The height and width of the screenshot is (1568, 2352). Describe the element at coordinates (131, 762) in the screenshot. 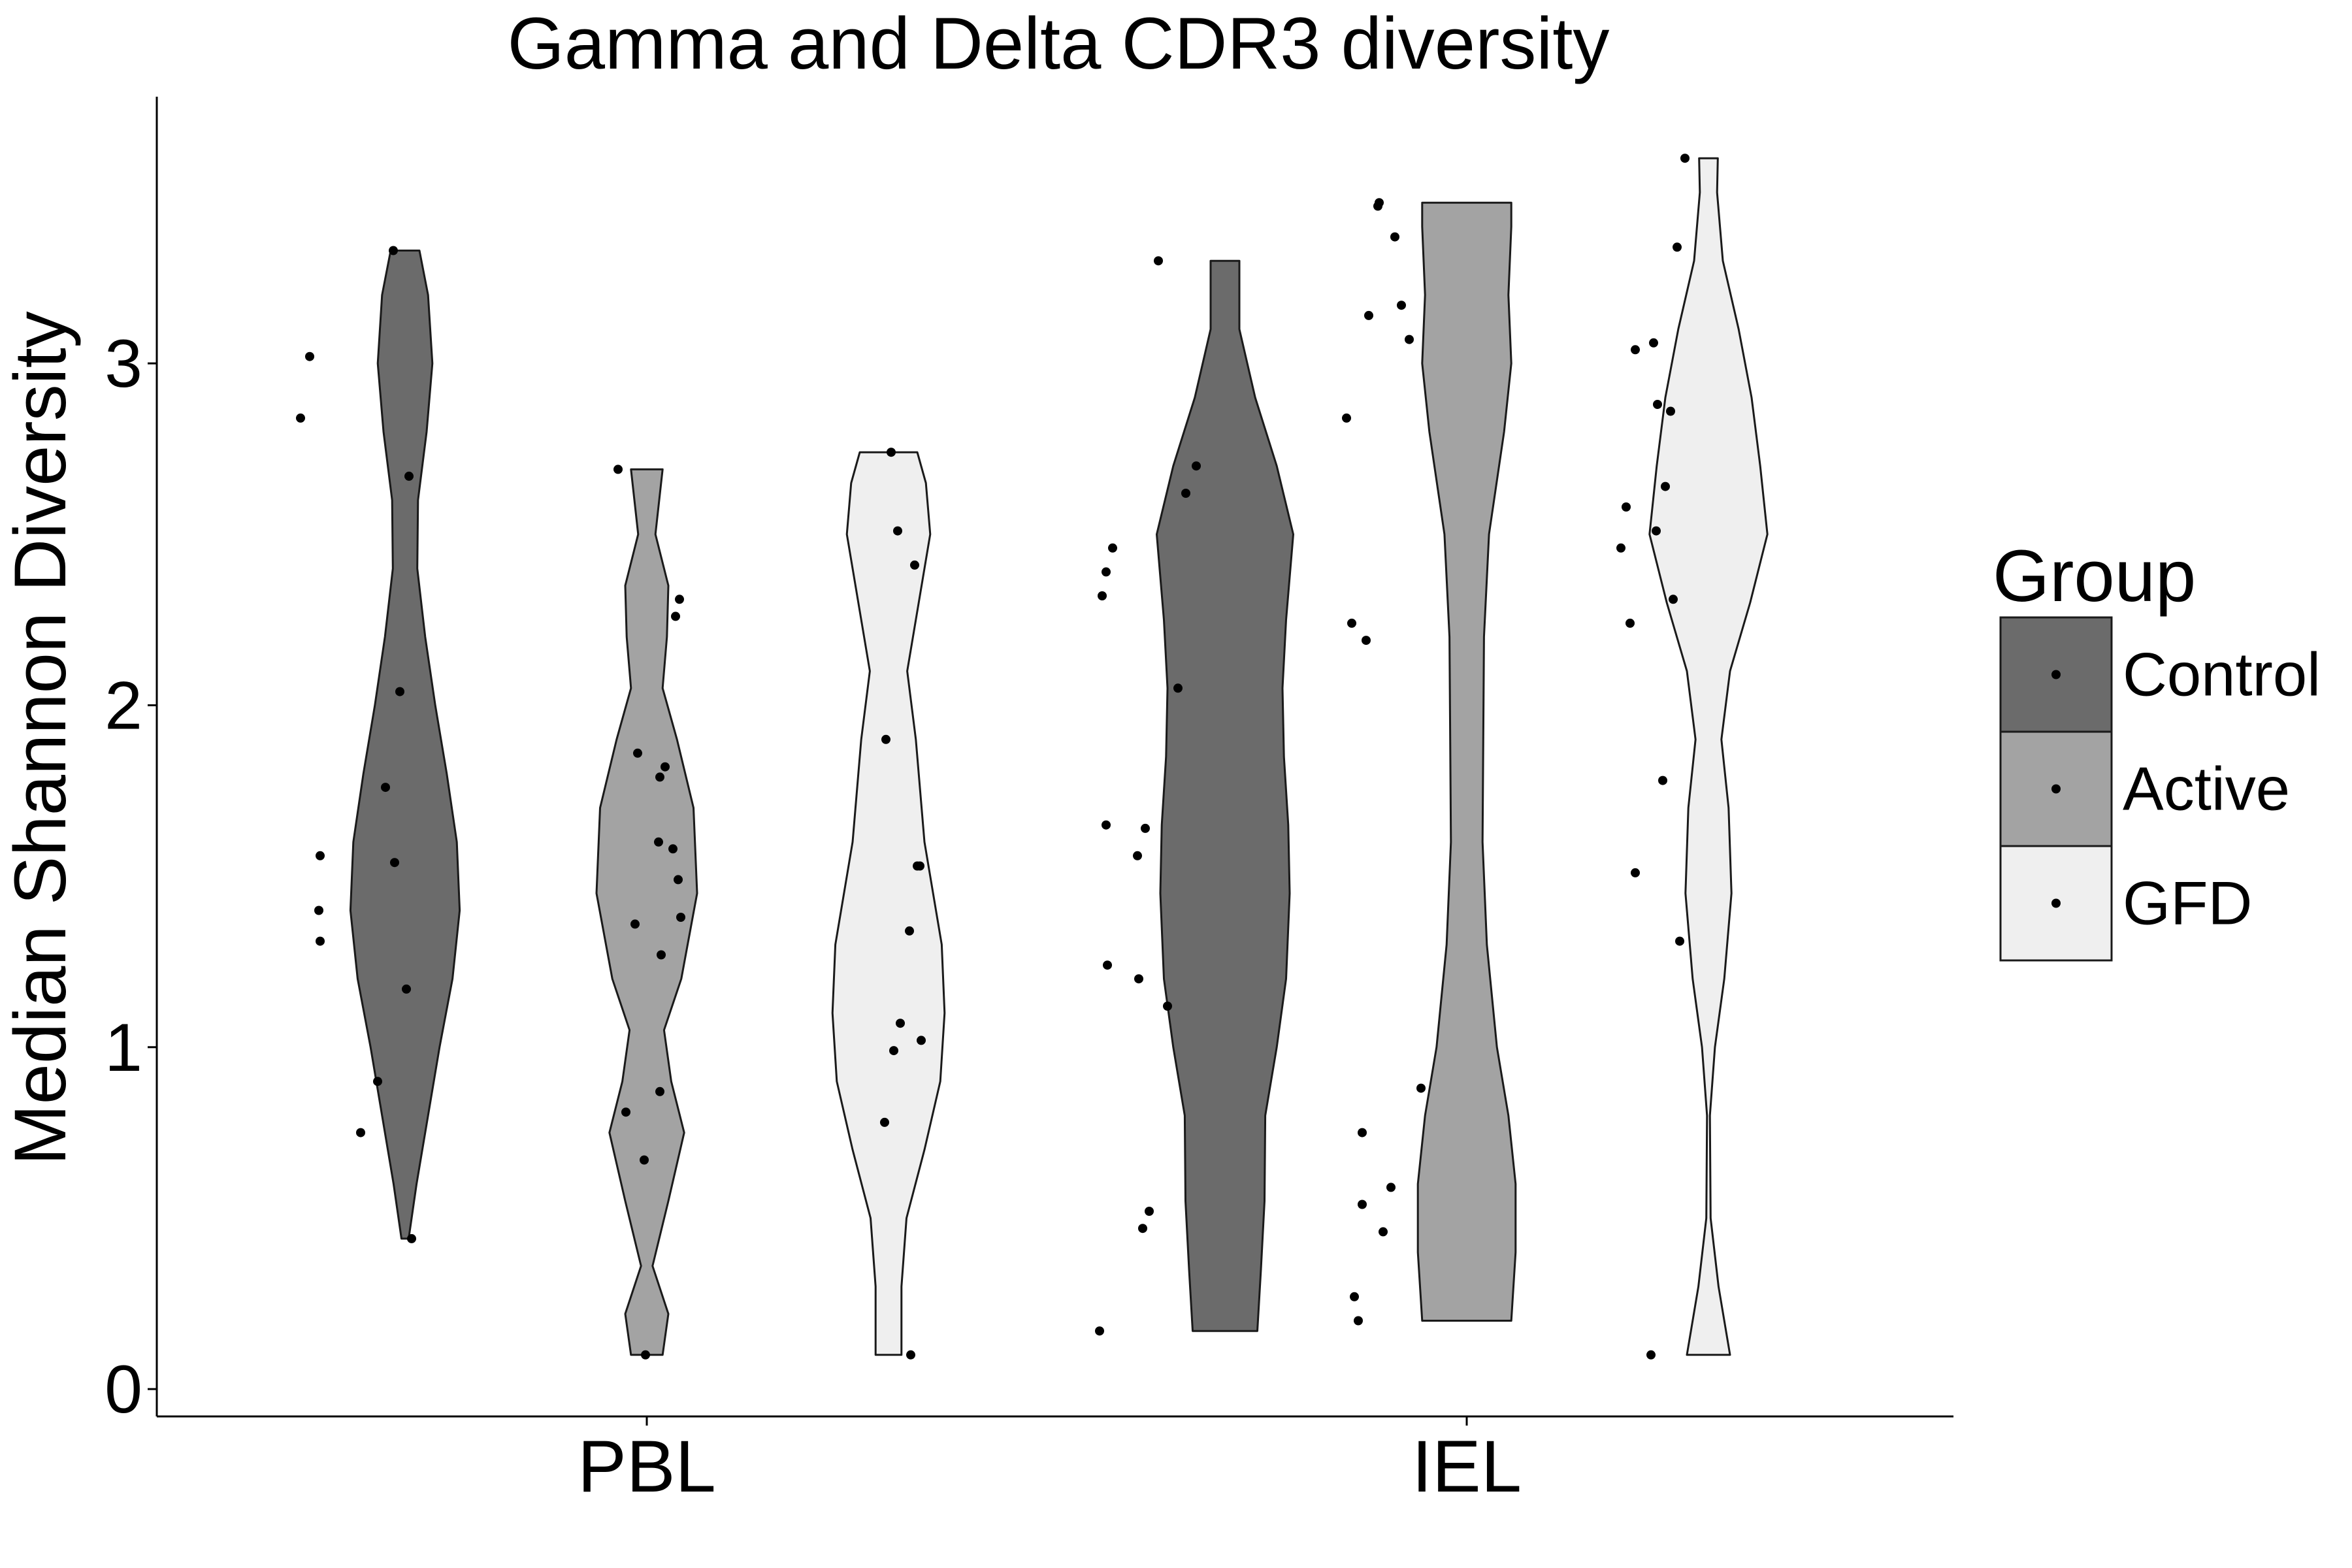

I see `y-axis: 0 1 2 3` at that location.